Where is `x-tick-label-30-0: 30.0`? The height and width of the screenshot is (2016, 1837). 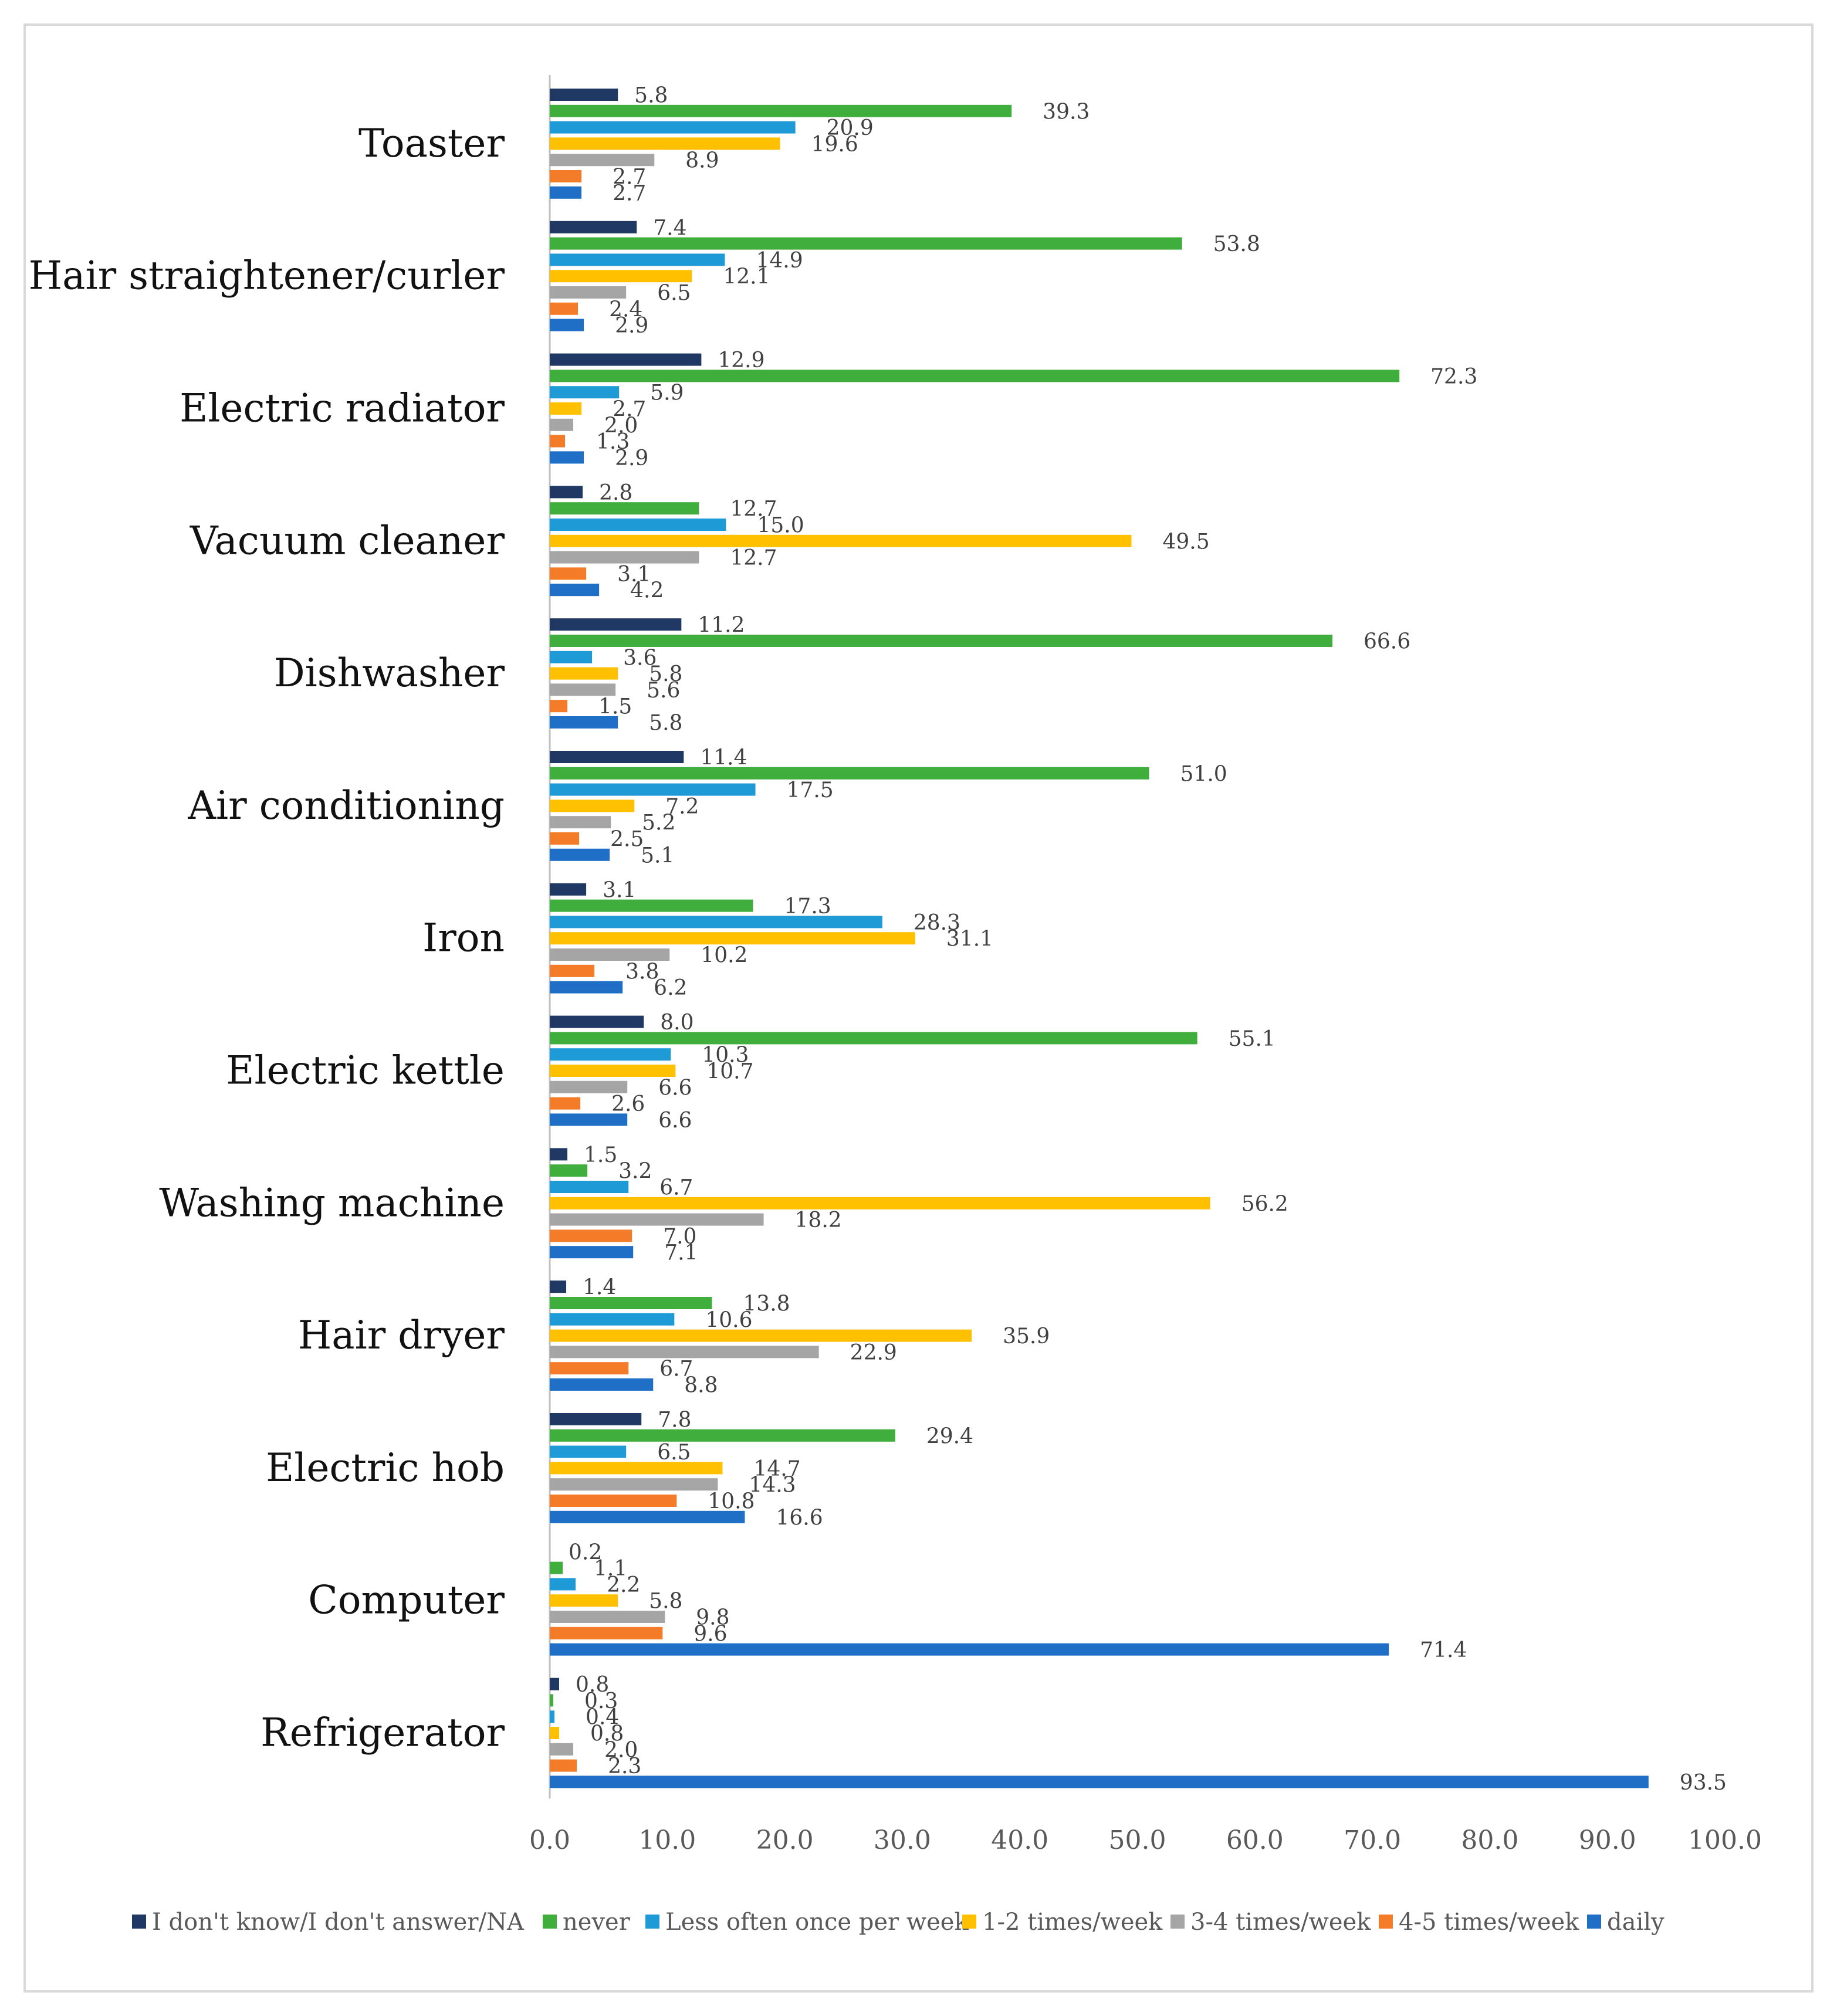
x-tick-label-30-0: 30.0 is located at coordinates (902, 1840).